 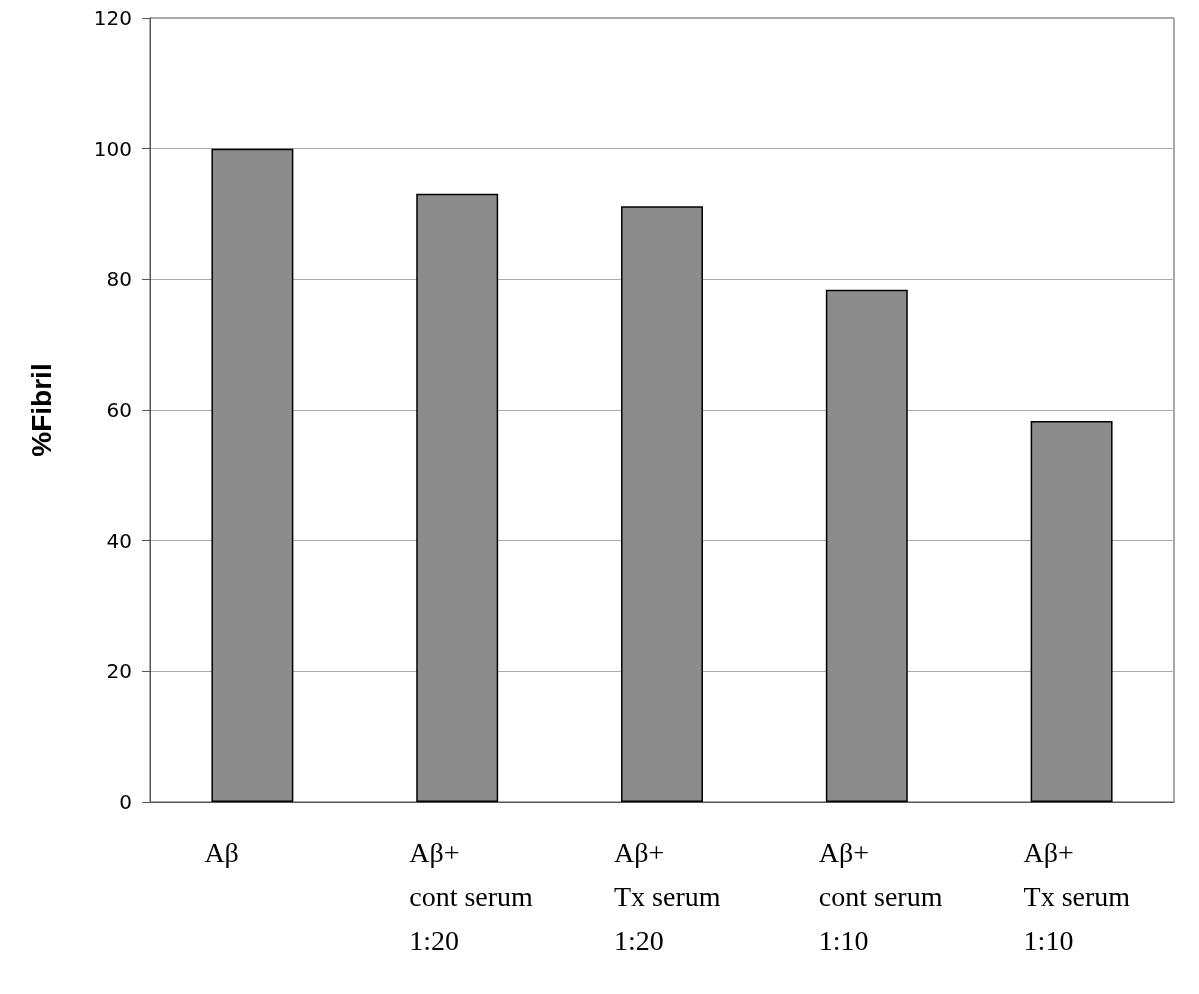 What do you see at coordinates (125, 802) in the screenshot?
I see `y-tick-label: 0` at bounding box center [125, 802].